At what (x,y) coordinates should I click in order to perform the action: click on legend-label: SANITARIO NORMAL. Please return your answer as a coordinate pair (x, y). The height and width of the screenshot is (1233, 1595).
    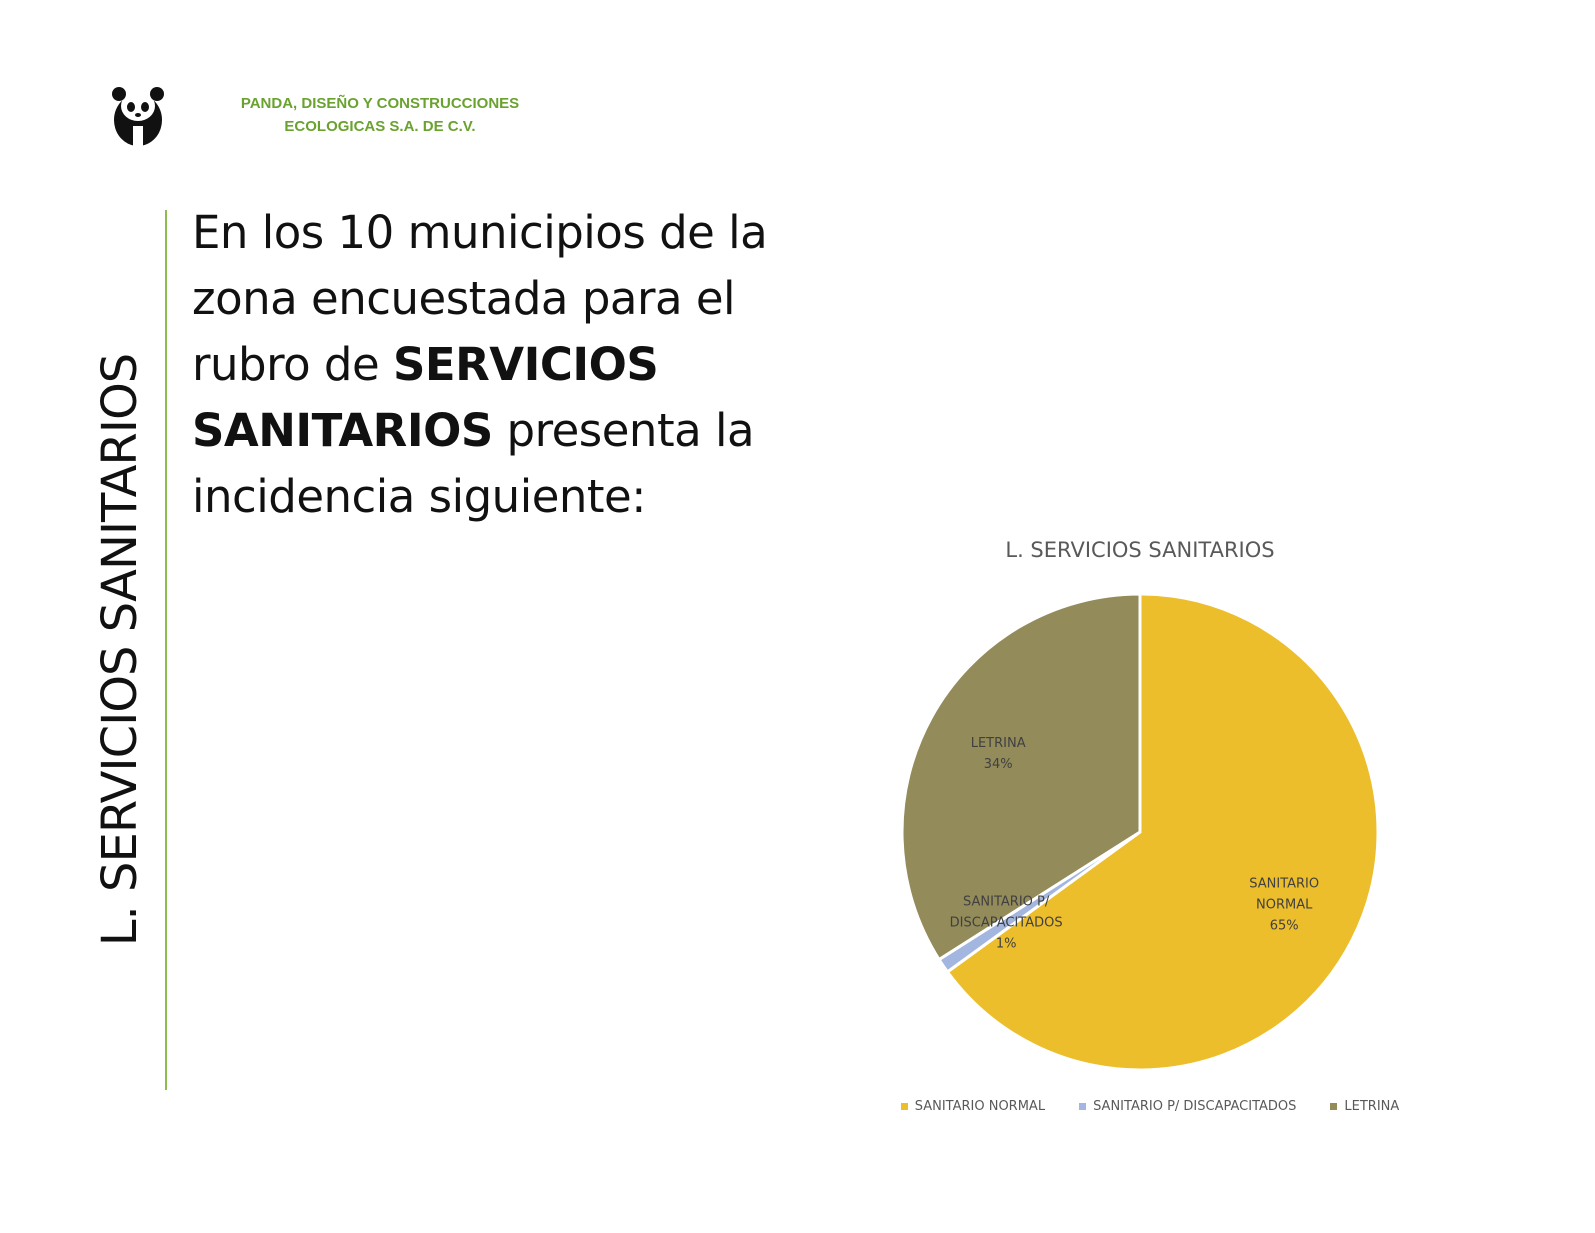
    Looking at the image, I should click on (980, 1106).